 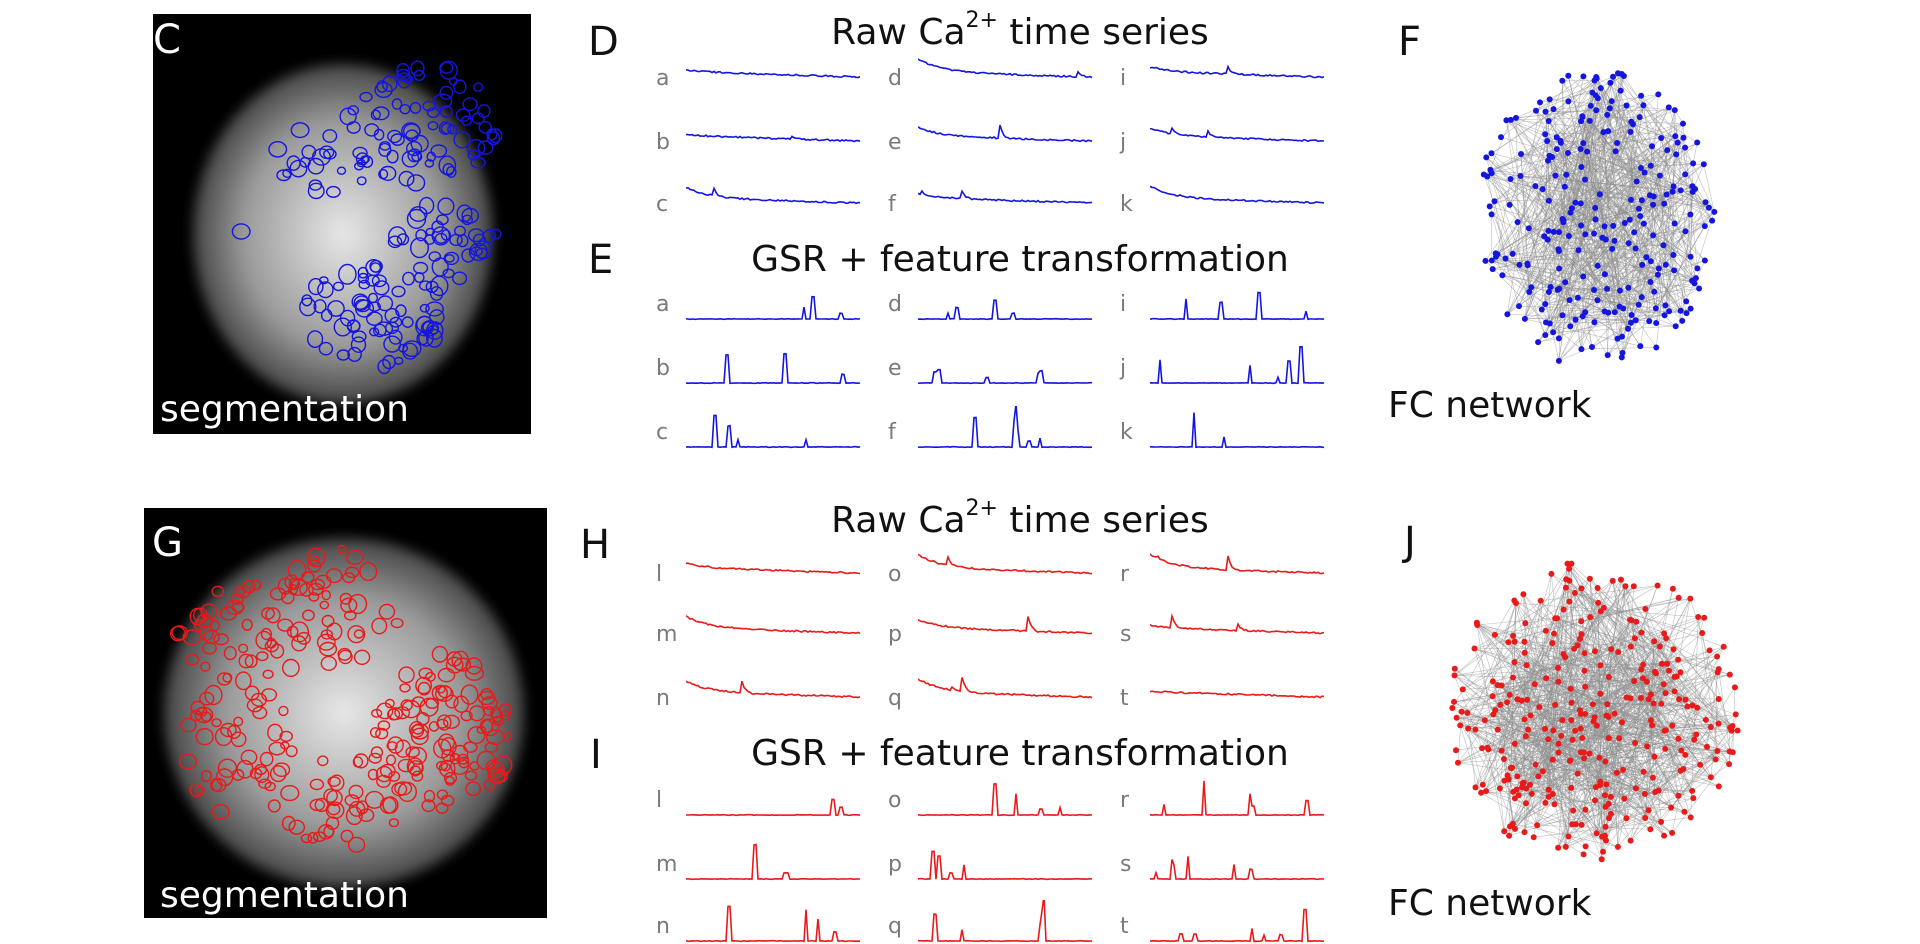 What do you see at coordinates (894, 575) in the screenshot?
I see `raw-bottom-trace-label: o` at bounding box center [894, 575].